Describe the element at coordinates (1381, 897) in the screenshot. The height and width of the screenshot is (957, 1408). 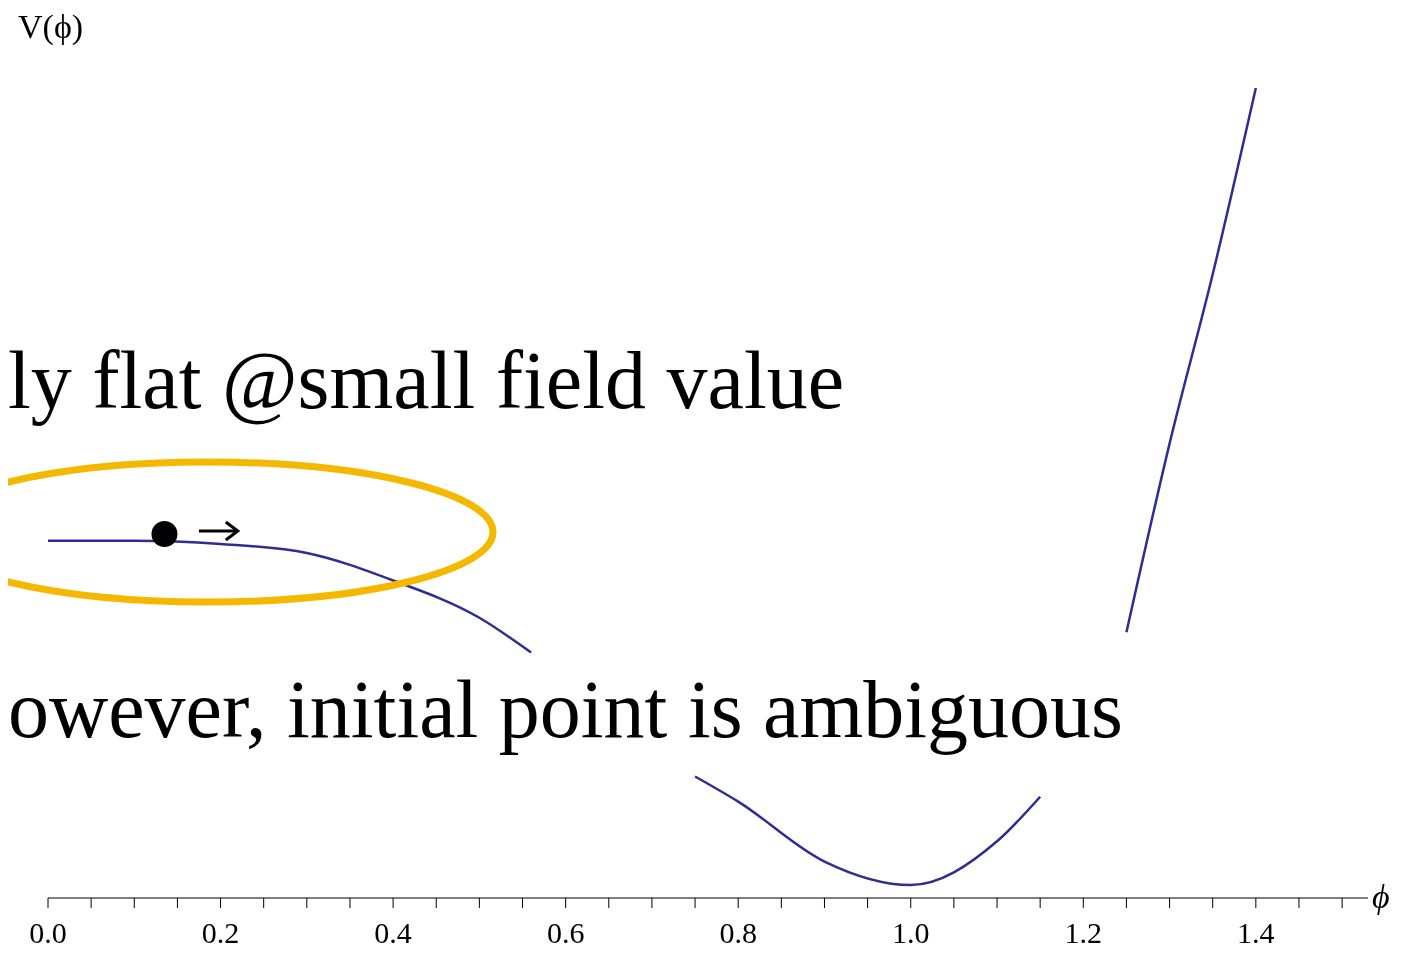
I see `x-axis-title: ϕ` at that location.